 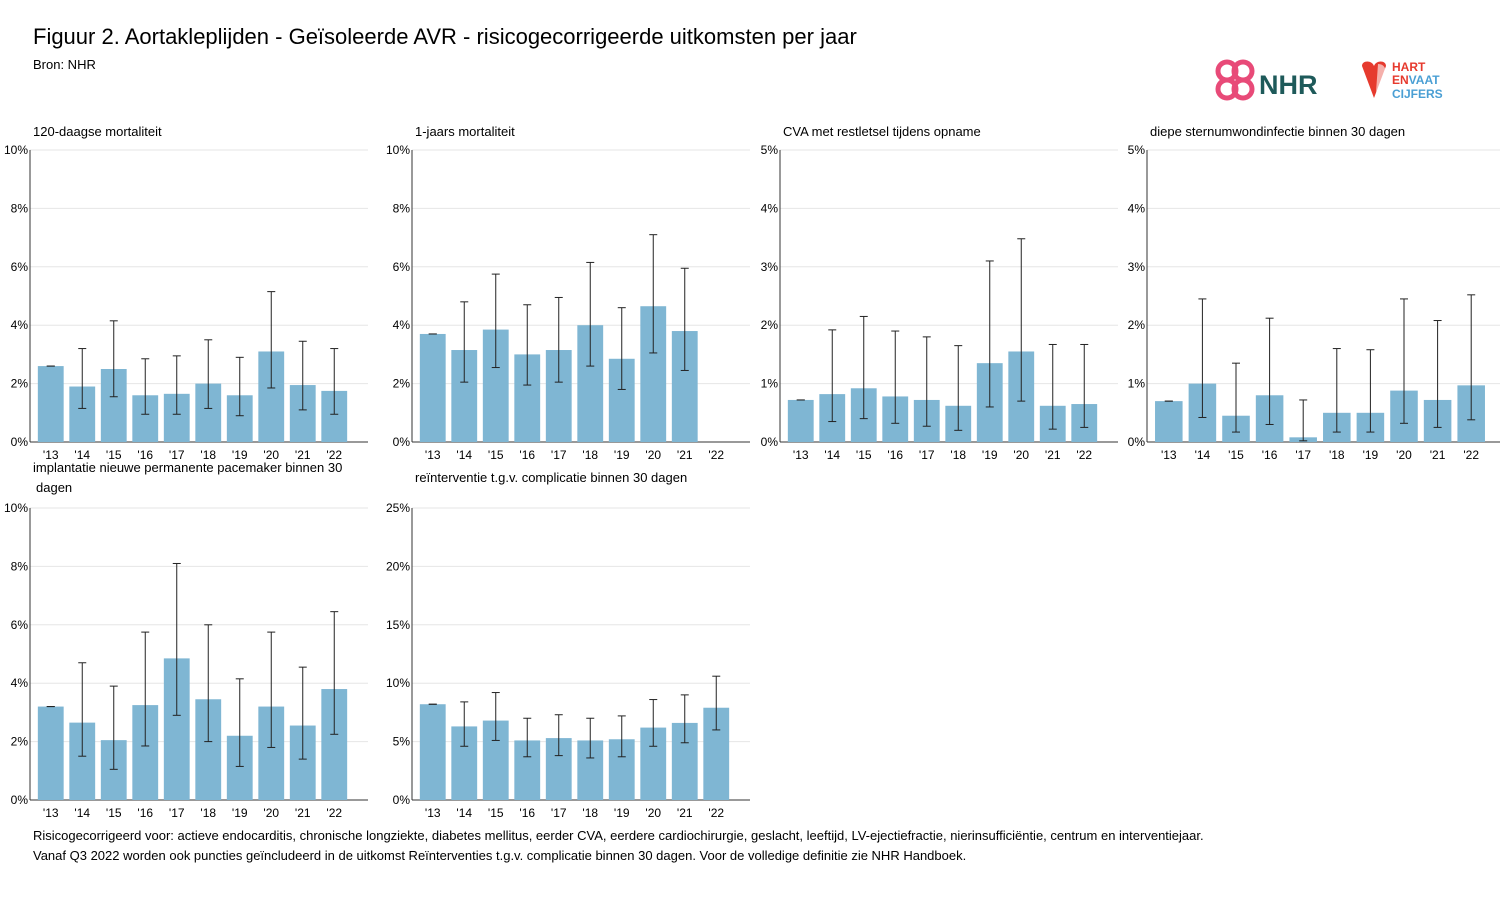 What do you see at coordinates (882, 131) in the screenshot?
I see `chart-title: CVA met restletsel tijdens opname` at bounding box center [882, 131].